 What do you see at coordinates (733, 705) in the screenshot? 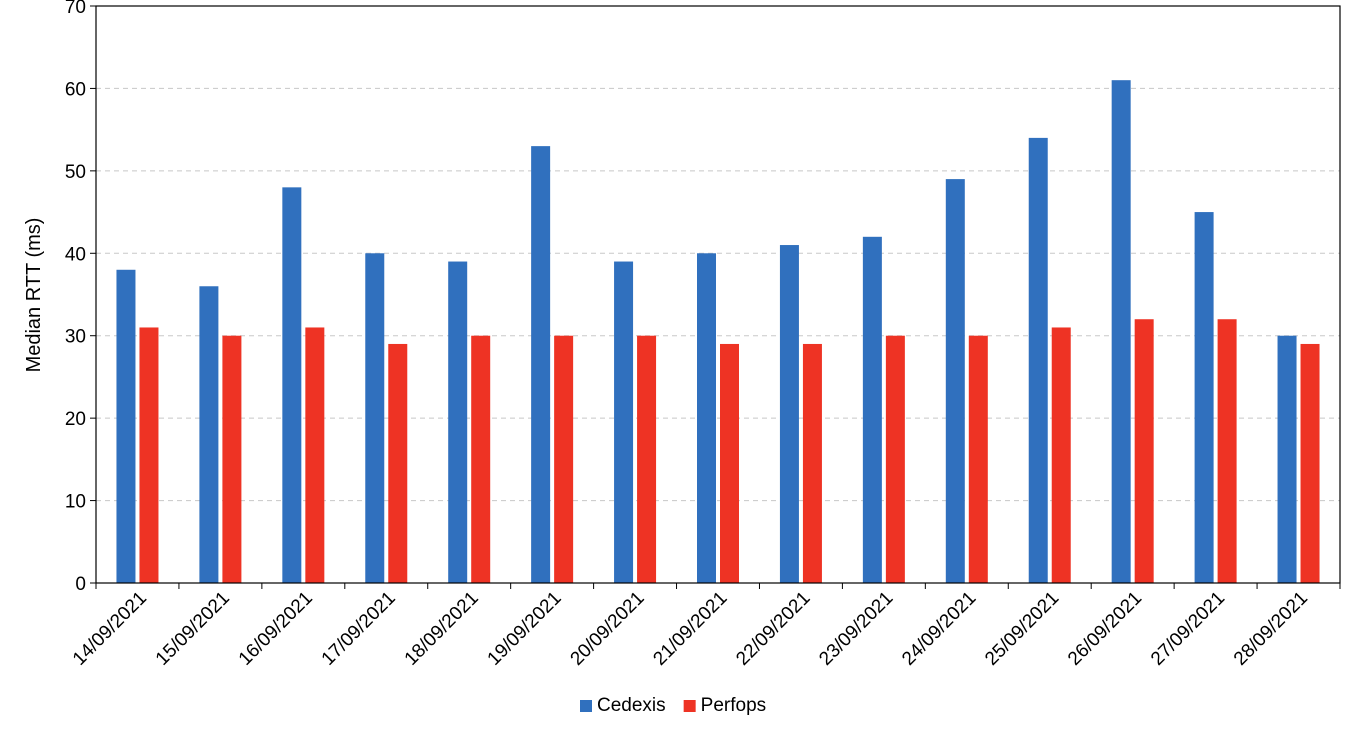
I see `legend-label-perfops: Perfops` at bounding box center [733, 705].